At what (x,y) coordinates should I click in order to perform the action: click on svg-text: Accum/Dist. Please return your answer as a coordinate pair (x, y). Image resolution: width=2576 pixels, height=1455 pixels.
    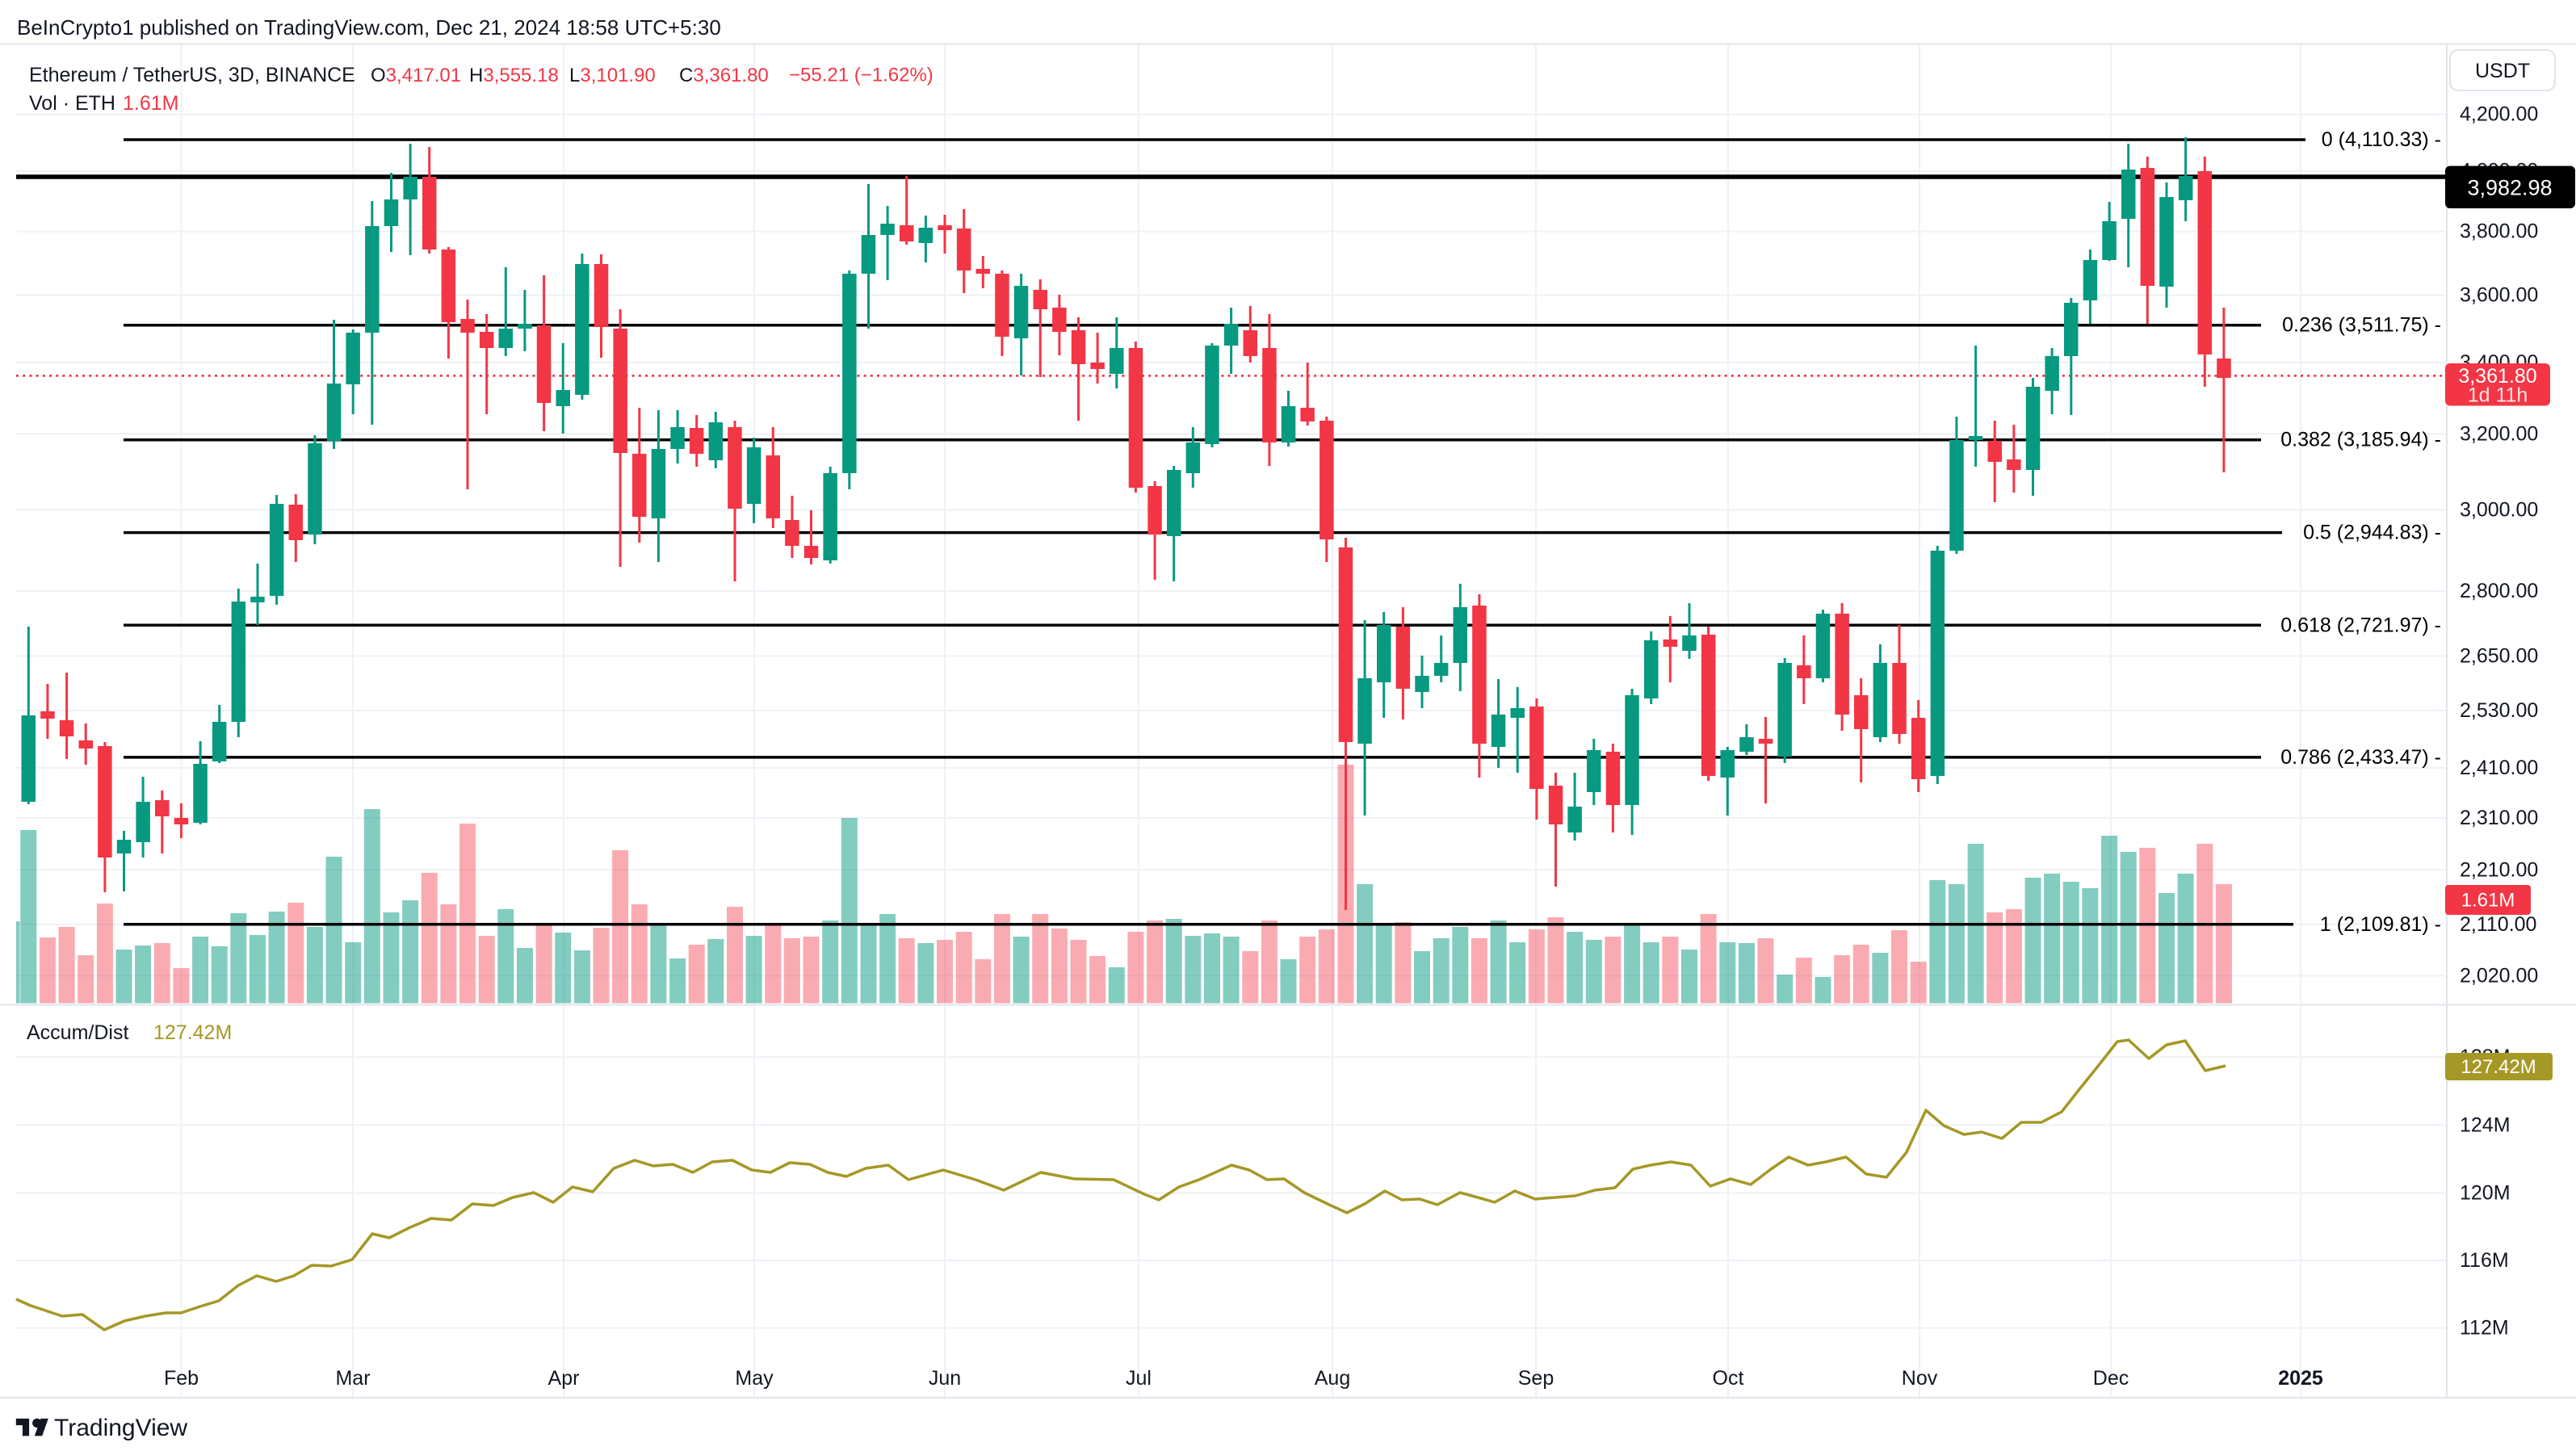
    Looking at the image, I should click on (77, 1032).